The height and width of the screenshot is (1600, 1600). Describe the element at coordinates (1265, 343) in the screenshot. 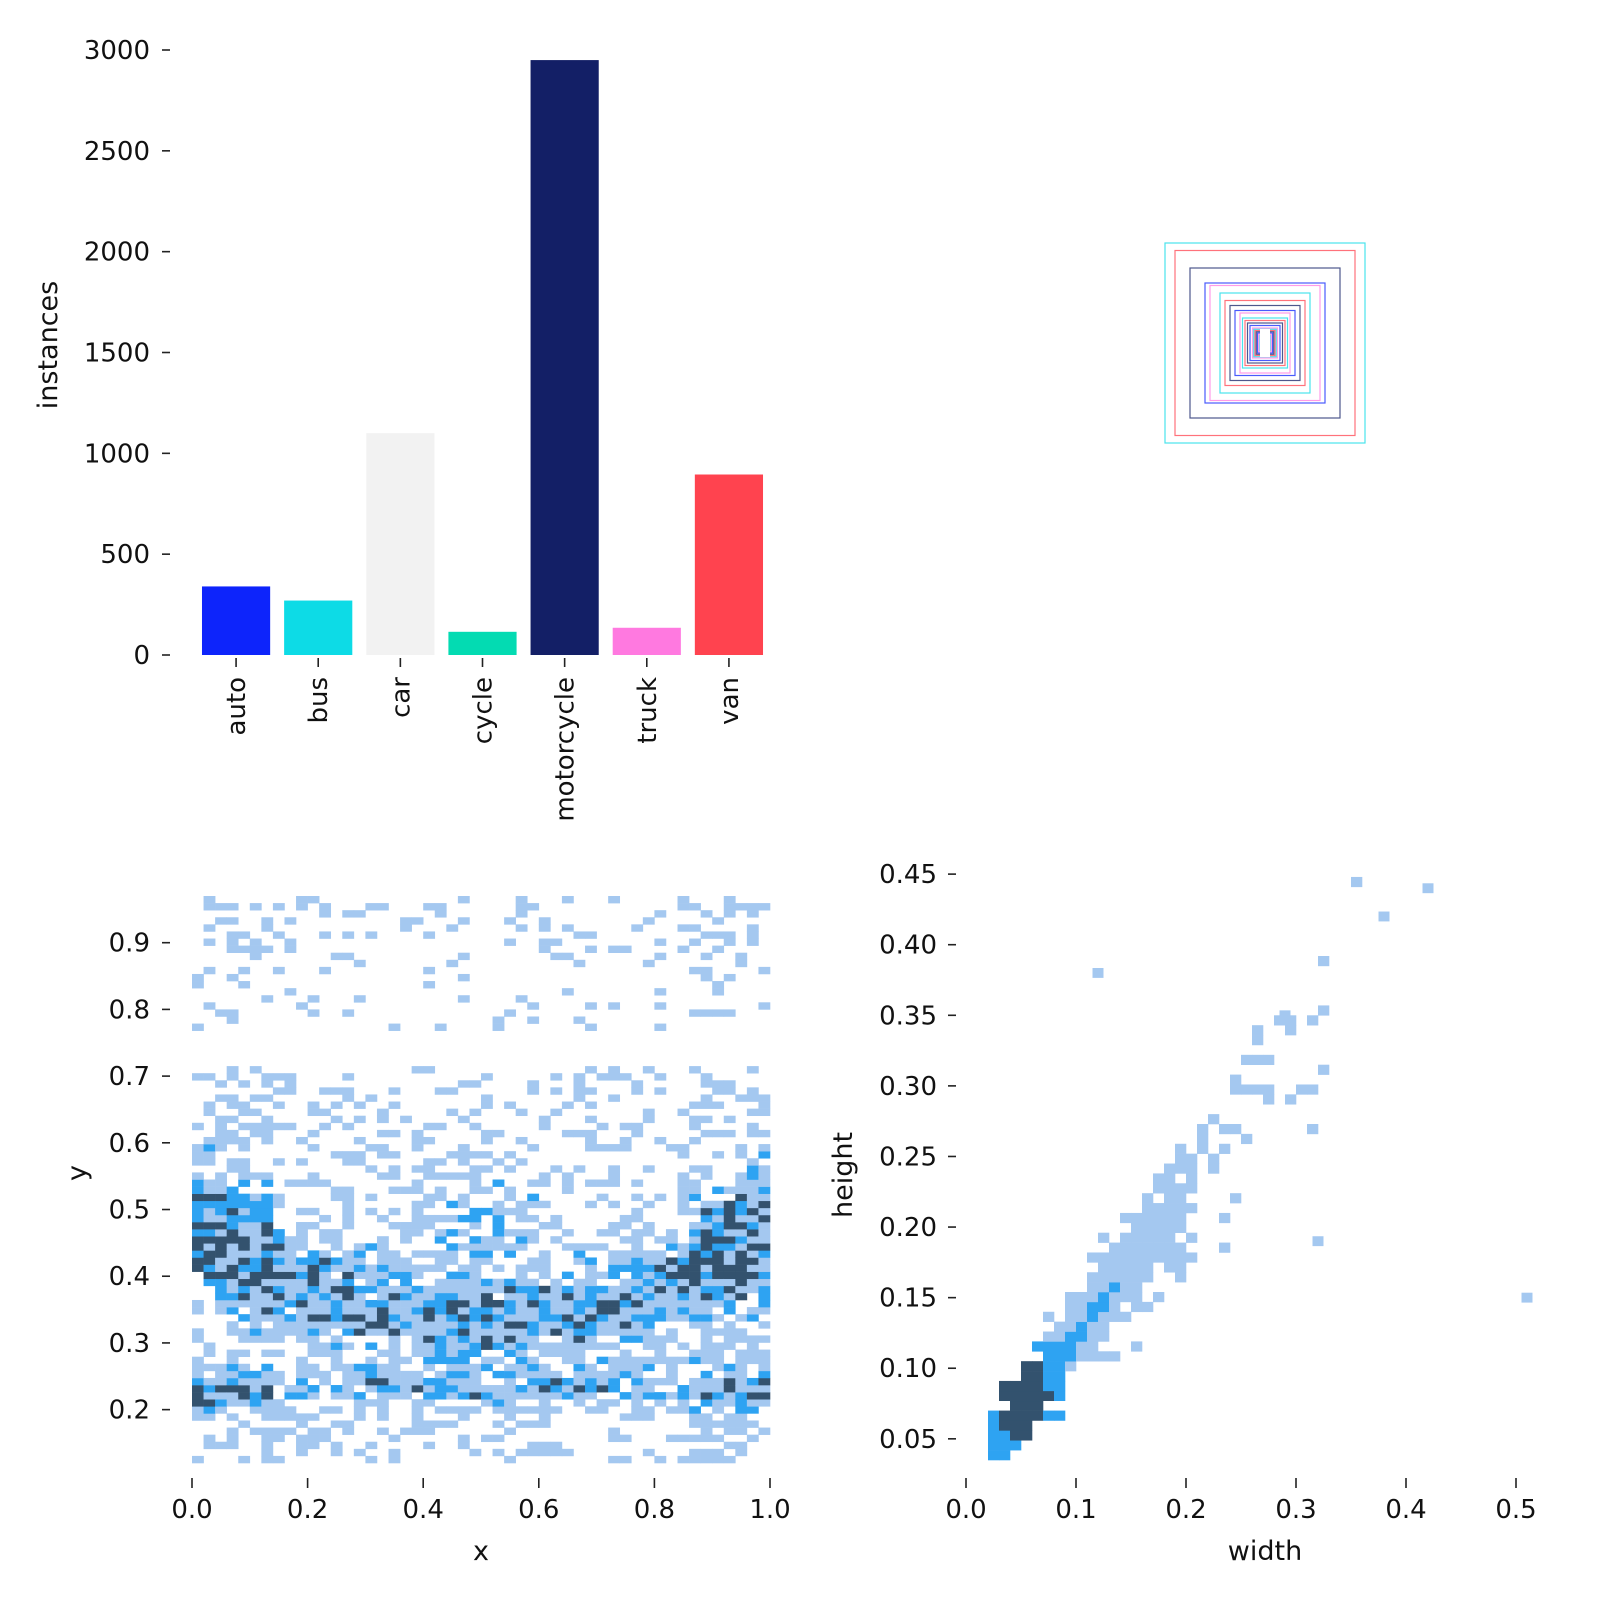

I see `label-box` at that location.